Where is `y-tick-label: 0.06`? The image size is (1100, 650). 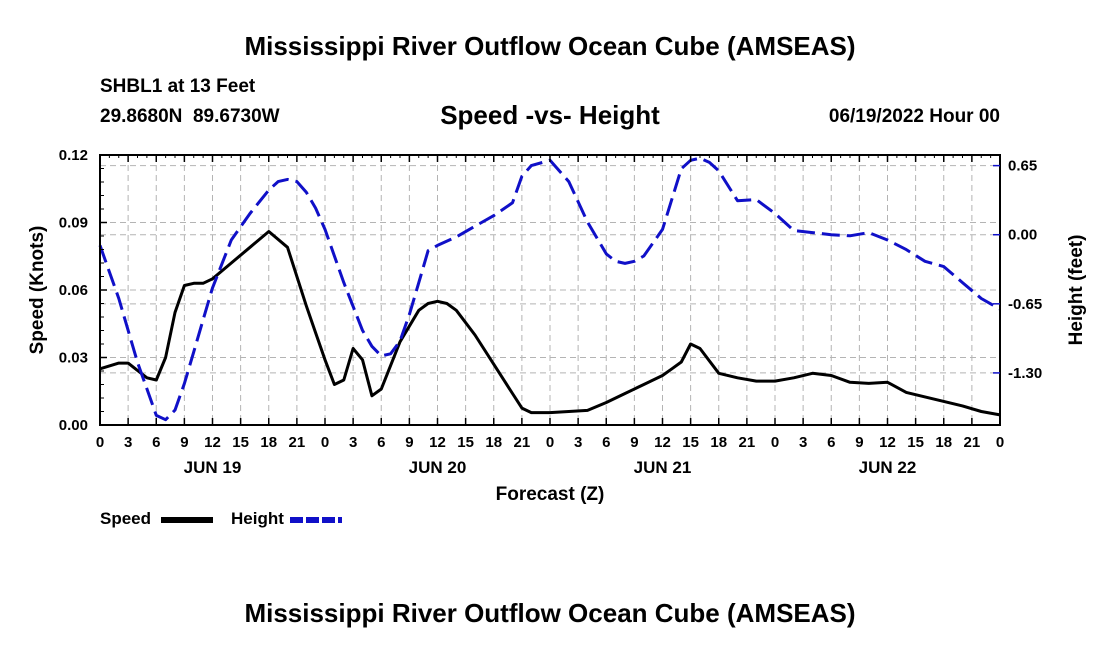 y-tick-label: 0.06 is located at coordinates (73, 290).